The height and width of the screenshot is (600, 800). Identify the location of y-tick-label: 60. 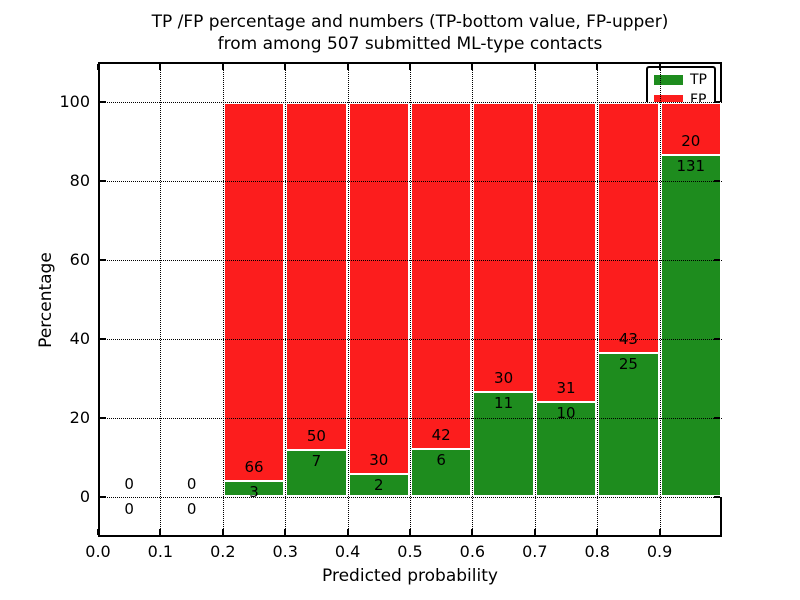
(79, 259).